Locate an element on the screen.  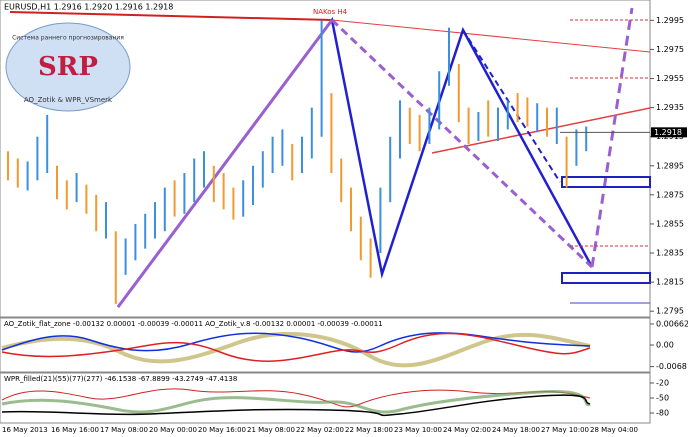
x-tick-label: 21 May 08:00 is located at coordinates (271, 430).